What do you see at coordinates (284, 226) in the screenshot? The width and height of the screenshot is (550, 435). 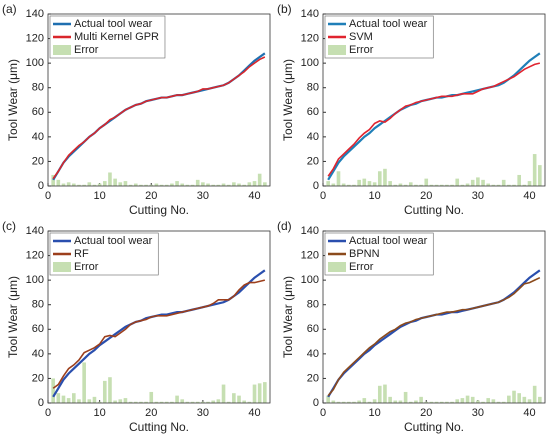 I see `panel-label: (d)` at bounding box center [284, 226].